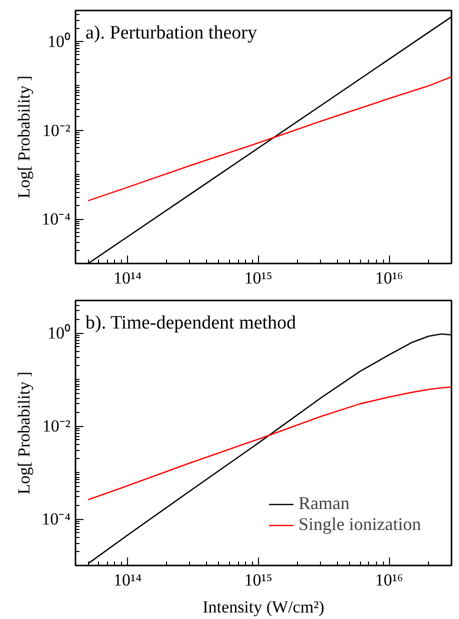 The width and height of the screenshot is (459, 619). What do you see at coordinates (359, 524) in the screenshot?
I see `legend-label: Single ionization` at bounding box center [359, 524].